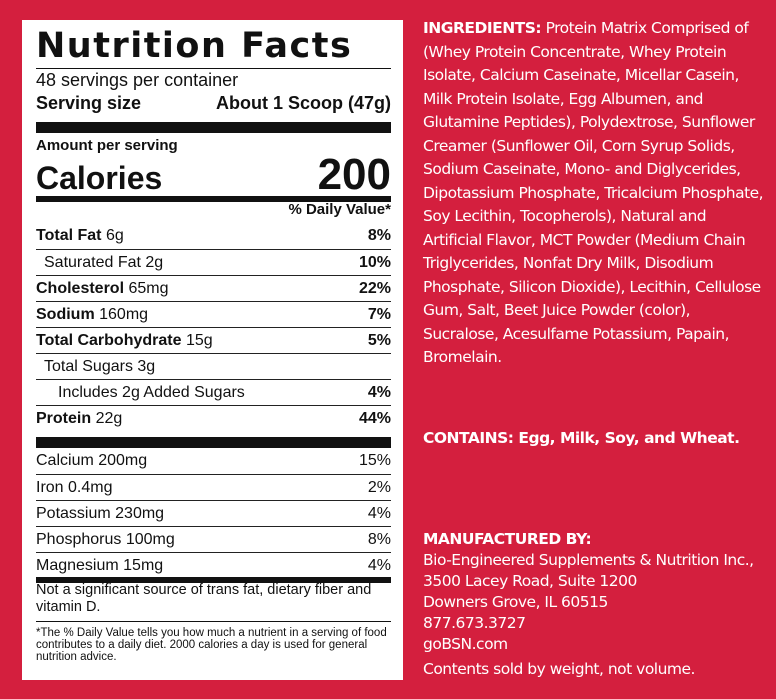 The height and width of the screenshot is (699, 776). I want to click on name: Total Sugars 3g, so click(100, 366).